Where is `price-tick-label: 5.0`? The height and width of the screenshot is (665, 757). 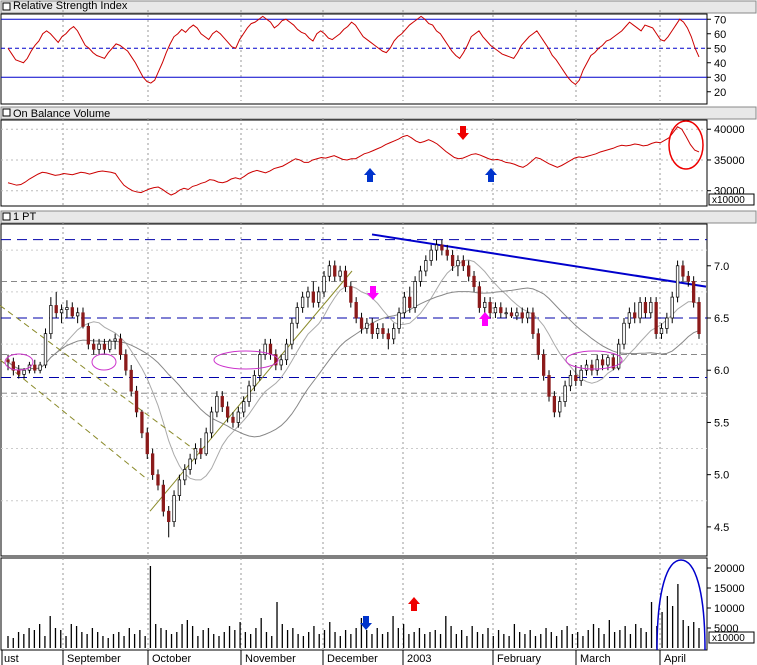 price-tick-label: 5.0 is located at coordinates (721, 476).